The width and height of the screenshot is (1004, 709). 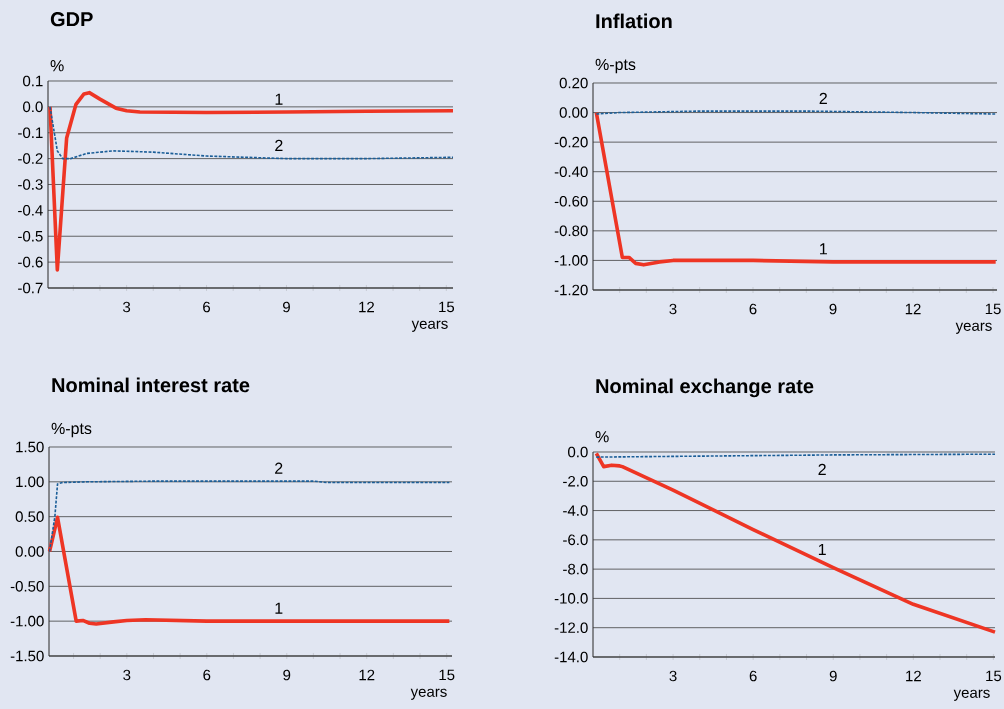 I want to click on y-tick-label: -1.50, so click(x=27, y=656).